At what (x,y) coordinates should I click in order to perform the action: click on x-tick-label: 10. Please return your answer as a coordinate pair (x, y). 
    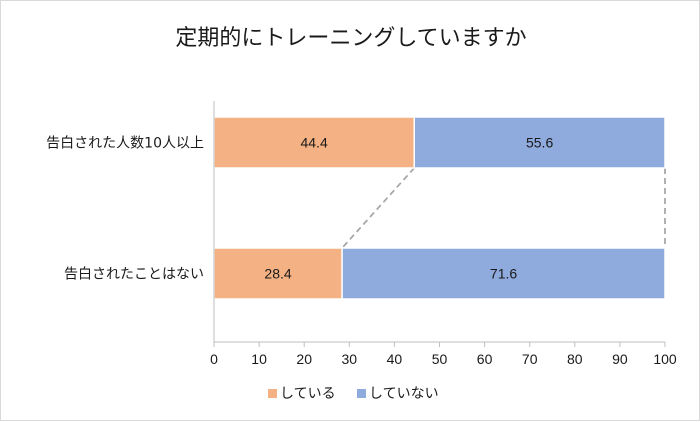
    Looking at the image, I should click on (259, 359).